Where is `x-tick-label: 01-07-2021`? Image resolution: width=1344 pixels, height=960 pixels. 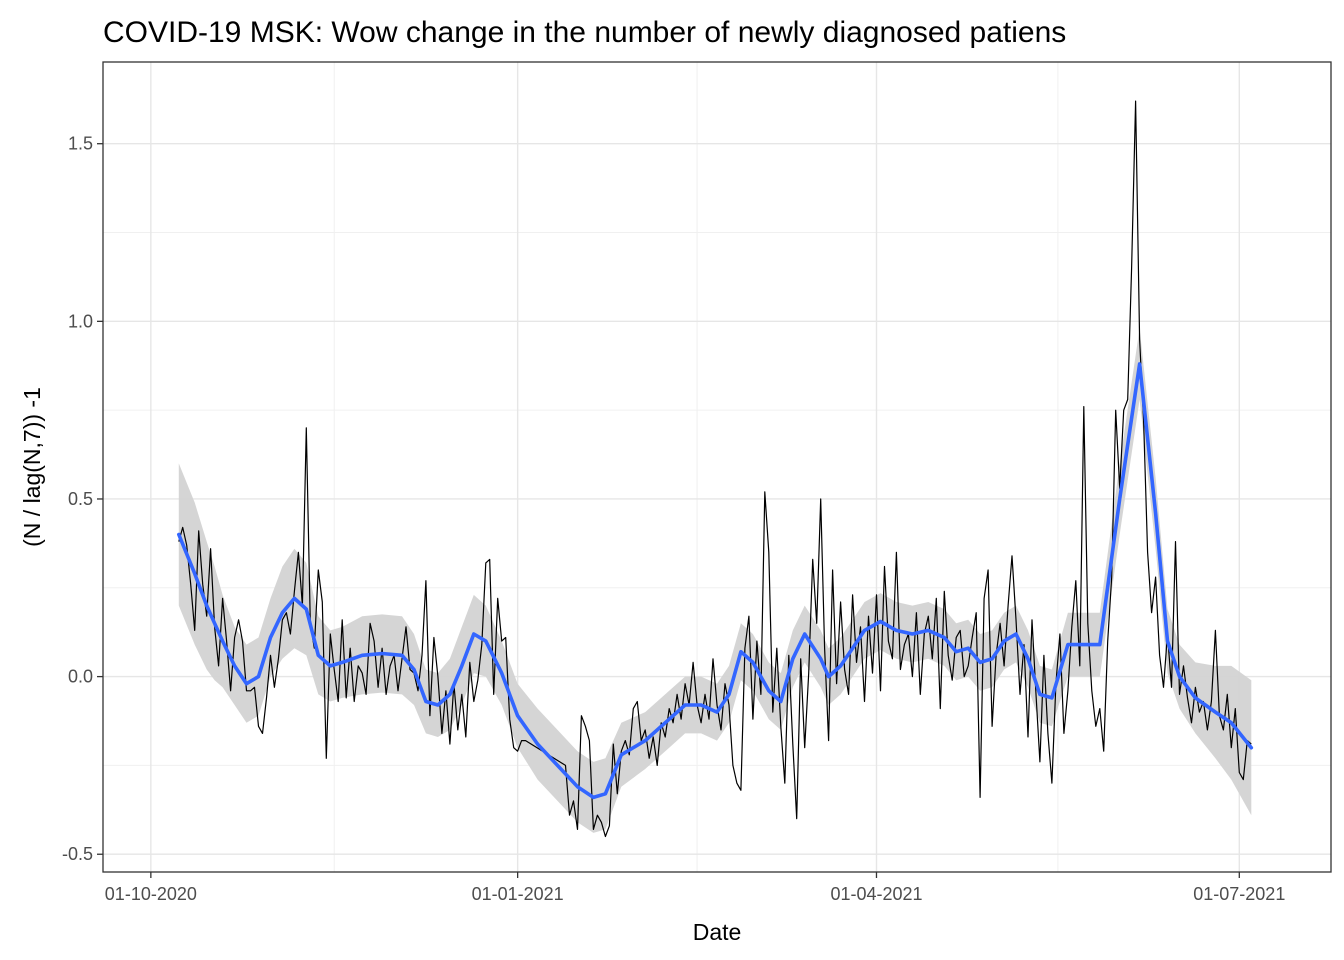 x-tick-label: 01-07-2021 is located at coordinates (1239, 894).